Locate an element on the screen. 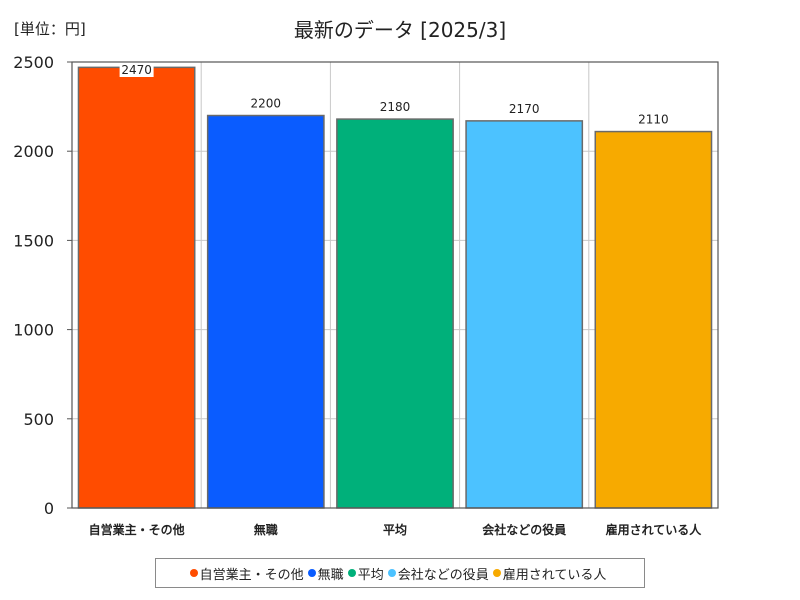  legend-label: 雇用されている人 is located at coordinates (554, 575).